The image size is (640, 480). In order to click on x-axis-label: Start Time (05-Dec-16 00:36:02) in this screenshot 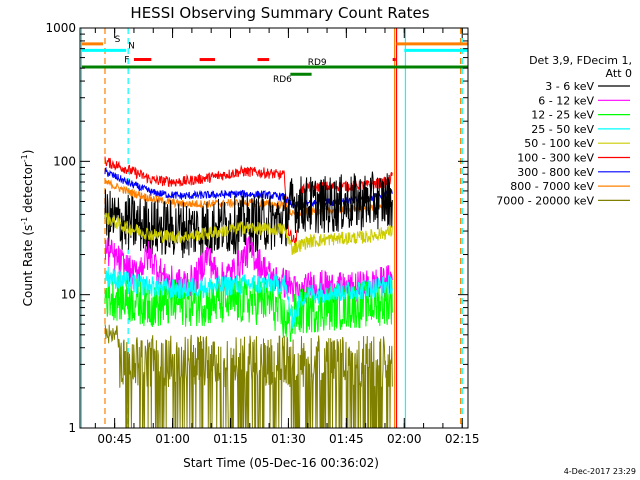, I will do `click(281, 463)`.